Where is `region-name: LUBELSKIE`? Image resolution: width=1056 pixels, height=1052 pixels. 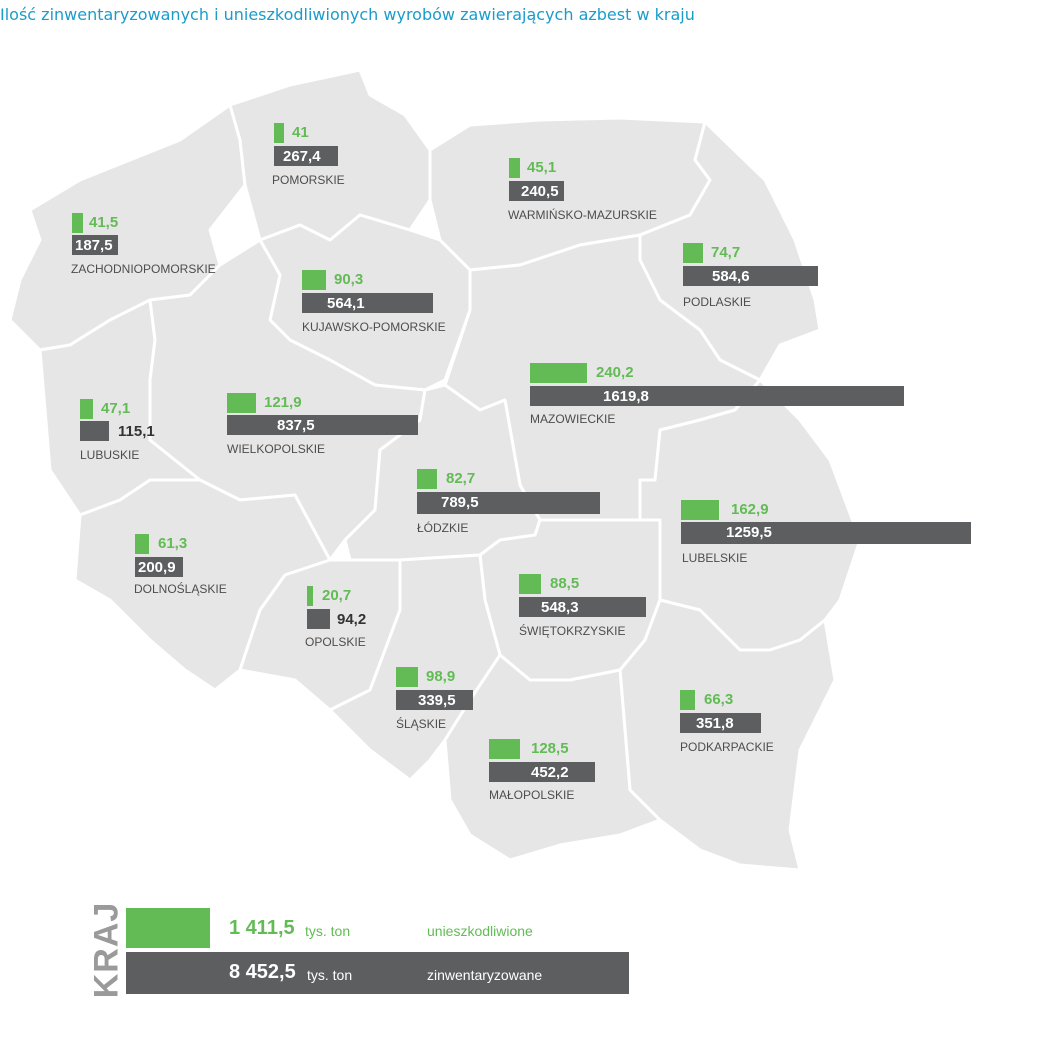 region-name: LUBELSKIE is located at coordinates (715, 558).